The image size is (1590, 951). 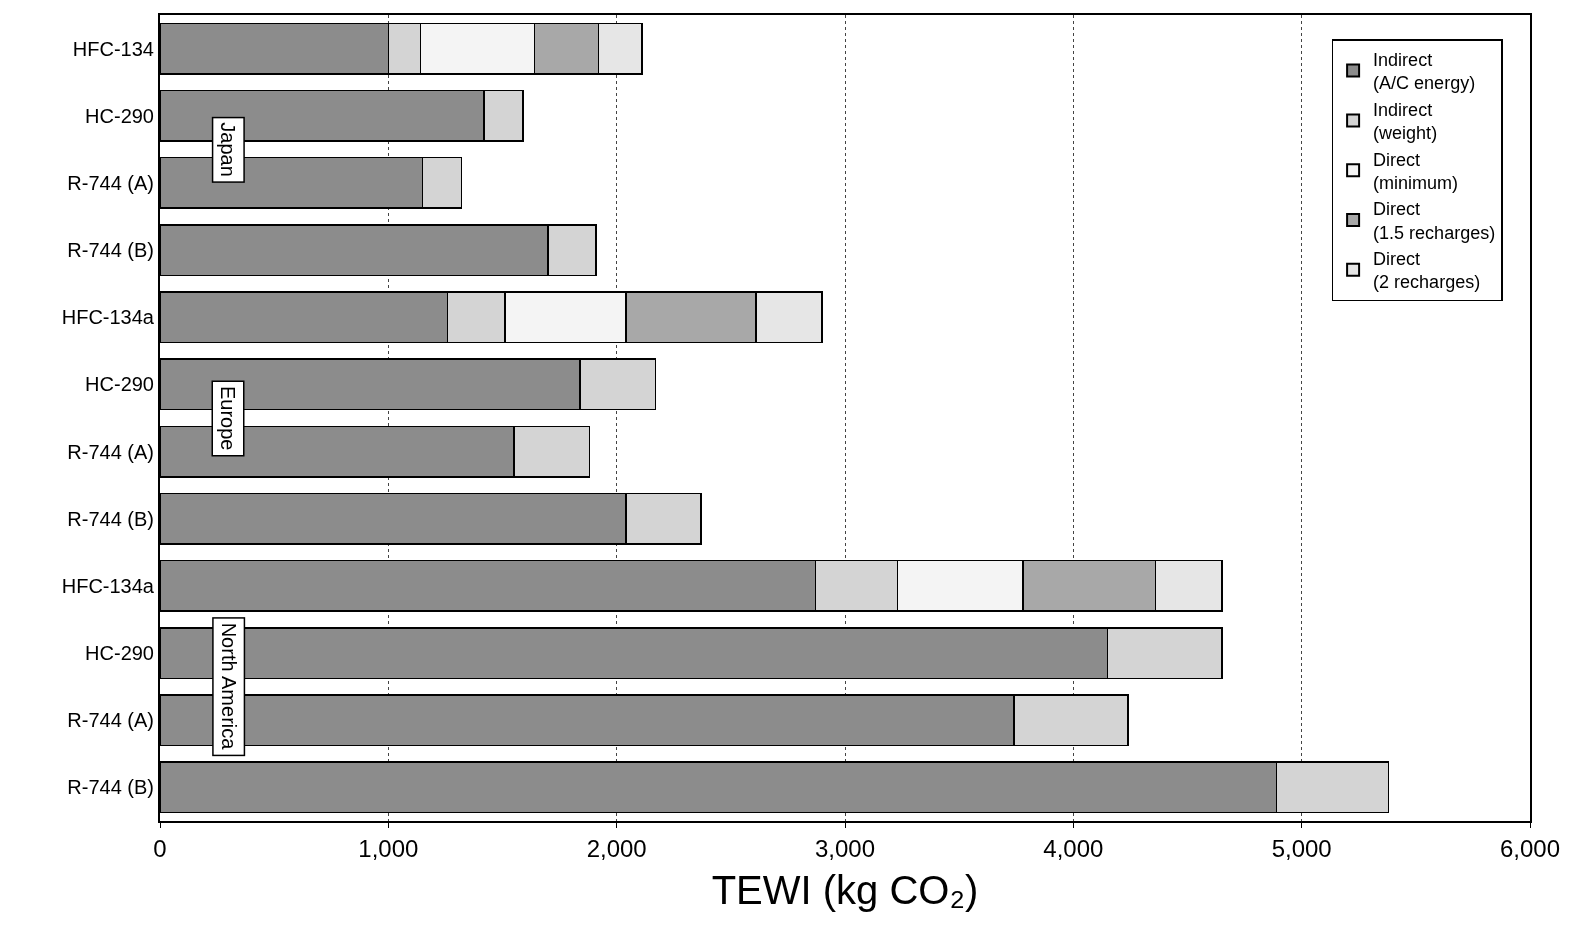 What do you see at coordinates (1416, 171) in the screenshot?
I see `legend-label: Direct (minimum)` at bounding box center [1416, 171].